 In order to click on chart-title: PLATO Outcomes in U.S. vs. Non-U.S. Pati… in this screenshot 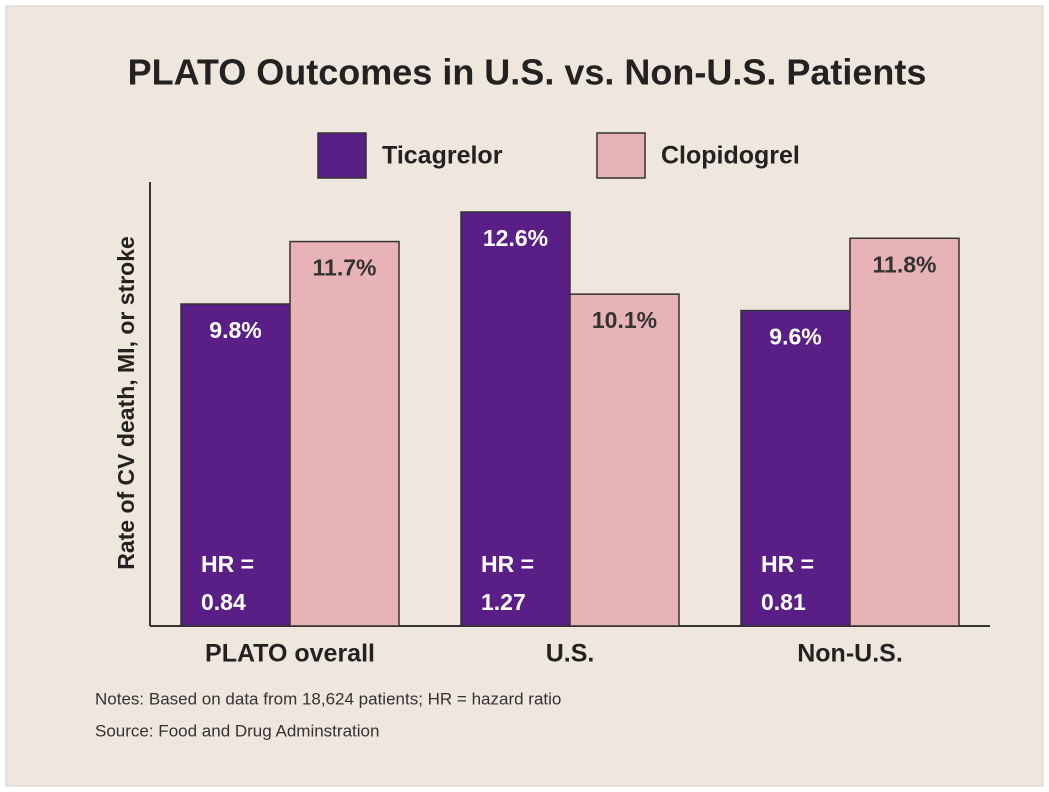, I will do `click(527, 72)`.